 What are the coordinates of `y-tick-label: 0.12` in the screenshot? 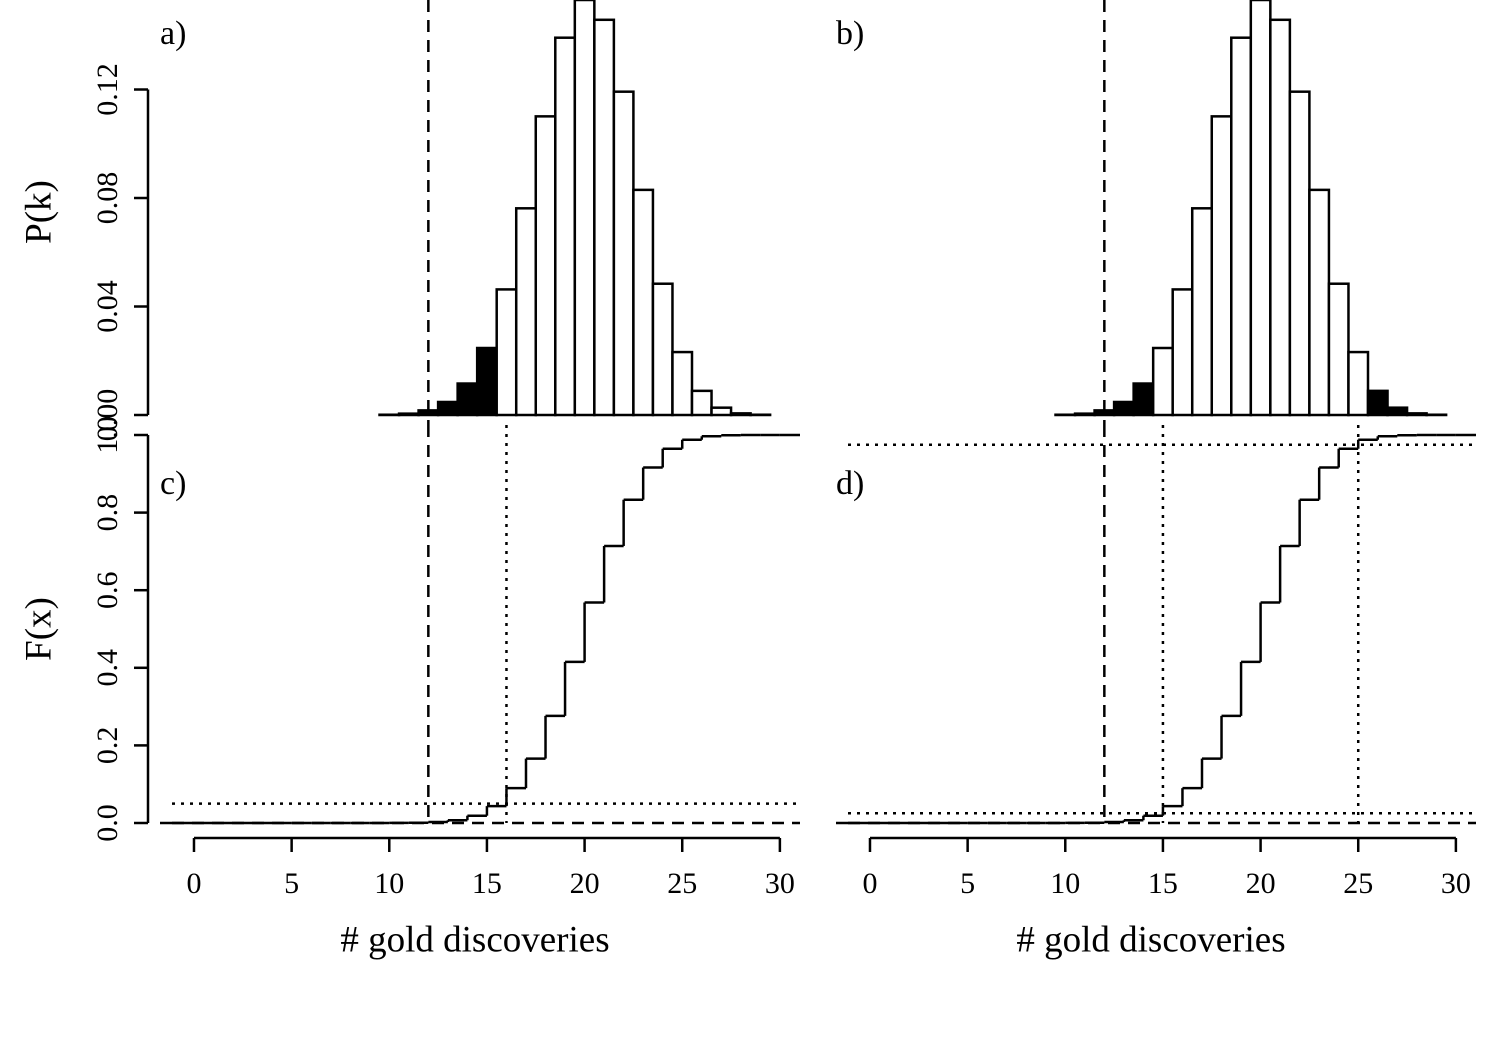 It's located at (107, 89).